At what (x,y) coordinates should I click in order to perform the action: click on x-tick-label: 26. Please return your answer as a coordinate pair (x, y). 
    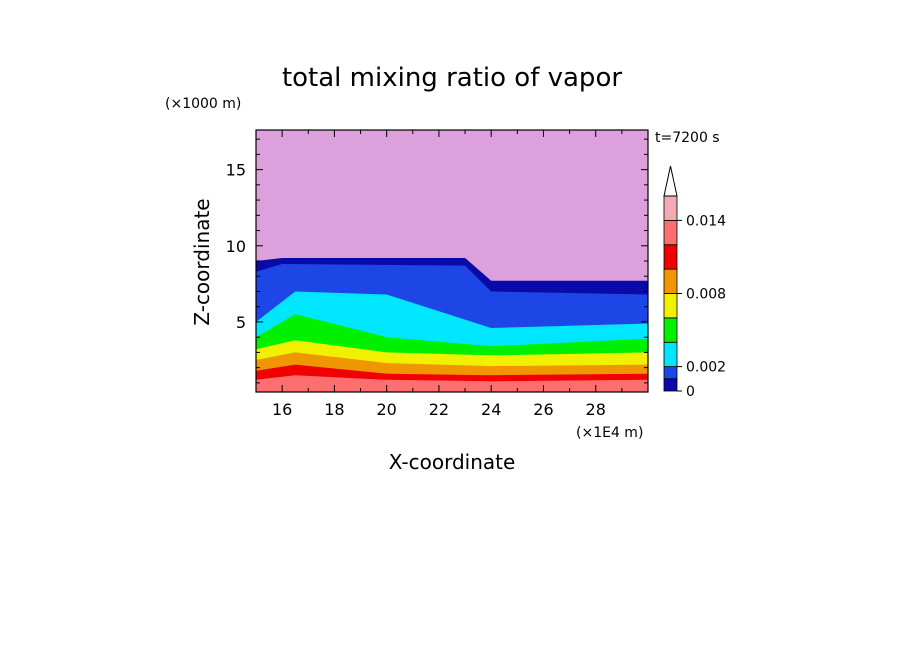
    Looking at the image, I should click on (543, 409).